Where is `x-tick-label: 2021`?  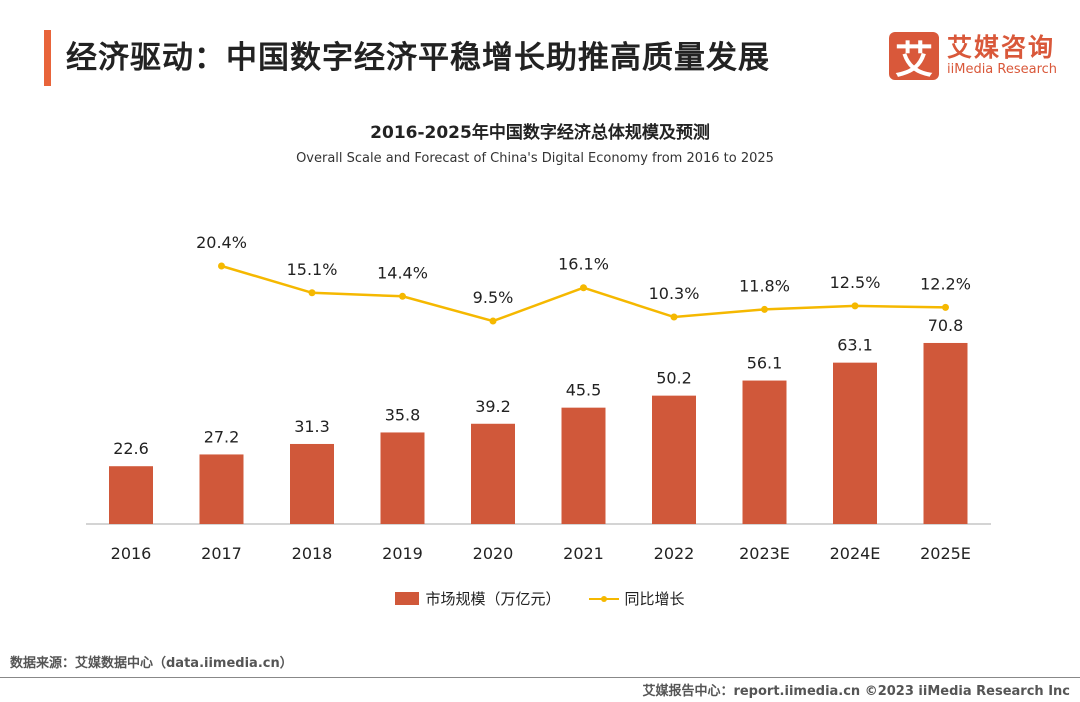 x-tick-label: 2021 is located at coordinates (583, 553).